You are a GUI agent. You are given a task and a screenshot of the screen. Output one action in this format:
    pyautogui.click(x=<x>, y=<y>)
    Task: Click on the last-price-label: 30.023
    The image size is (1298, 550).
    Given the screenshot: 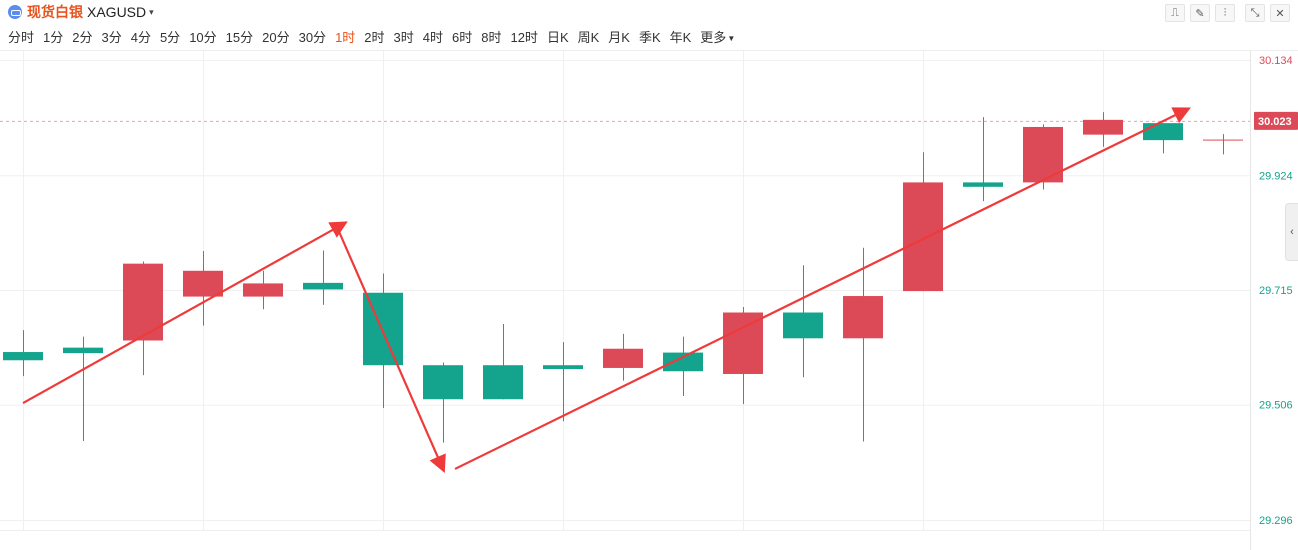 What is the action you would take?
    pyautogui.click(x=1275, y=122)
    